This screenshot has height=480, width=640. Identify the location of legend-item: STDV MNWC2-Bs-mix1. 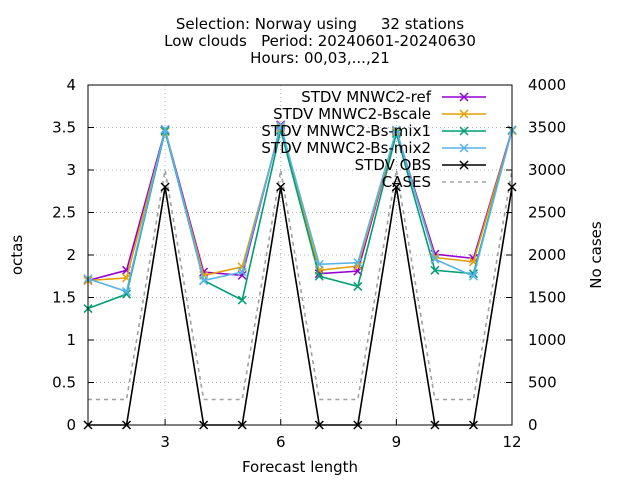
(373, 131).